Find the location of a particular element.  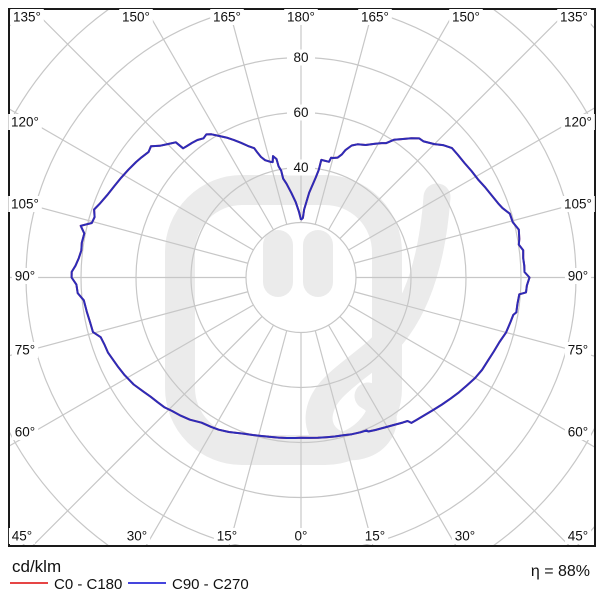

radial-tick-label: 40 is located at coordinates (300, 167).